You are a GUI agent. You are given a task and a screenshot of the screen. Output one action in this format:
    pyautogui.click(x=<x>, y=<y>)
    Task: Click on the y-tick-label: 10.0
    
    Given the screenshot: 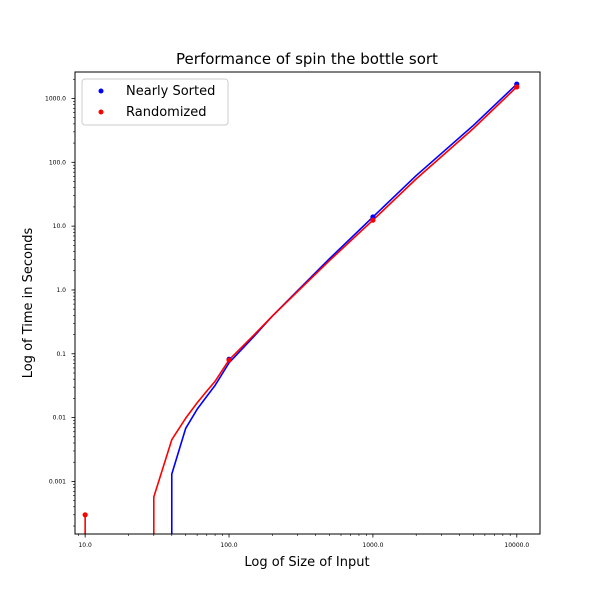 What is the action you would take?
    pyautogui.click(x=60, y=226)
    